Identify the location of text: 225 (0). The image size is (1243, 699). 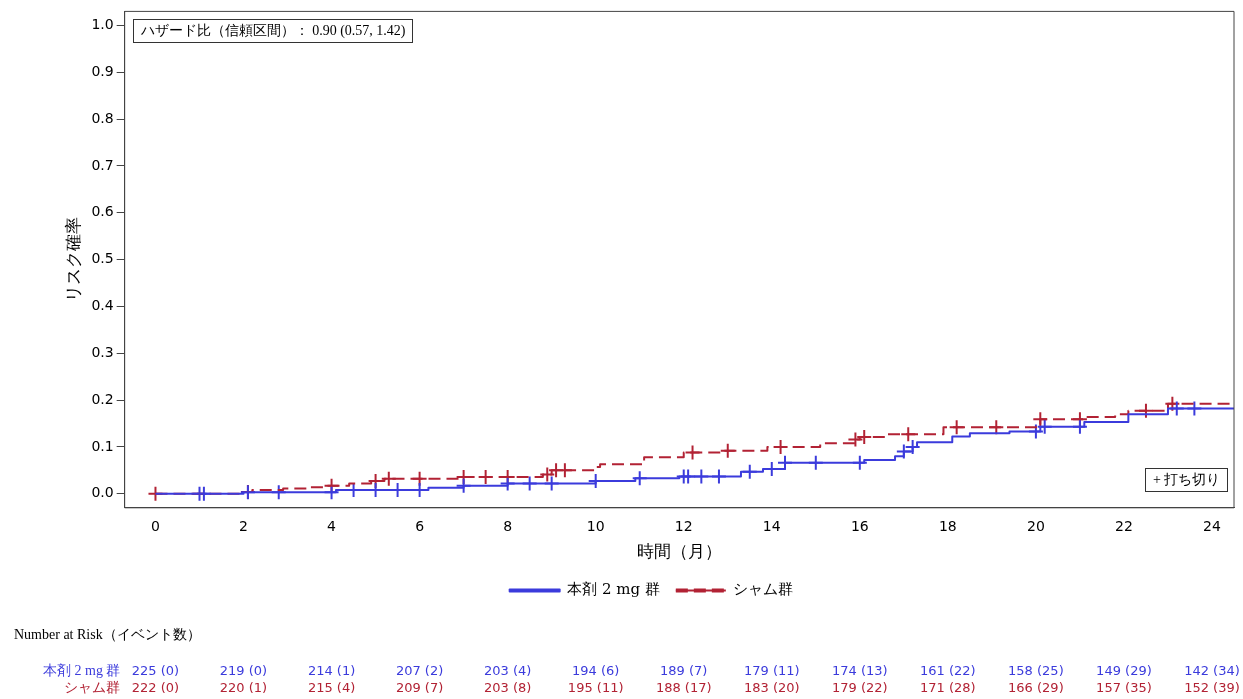
(155, 670).